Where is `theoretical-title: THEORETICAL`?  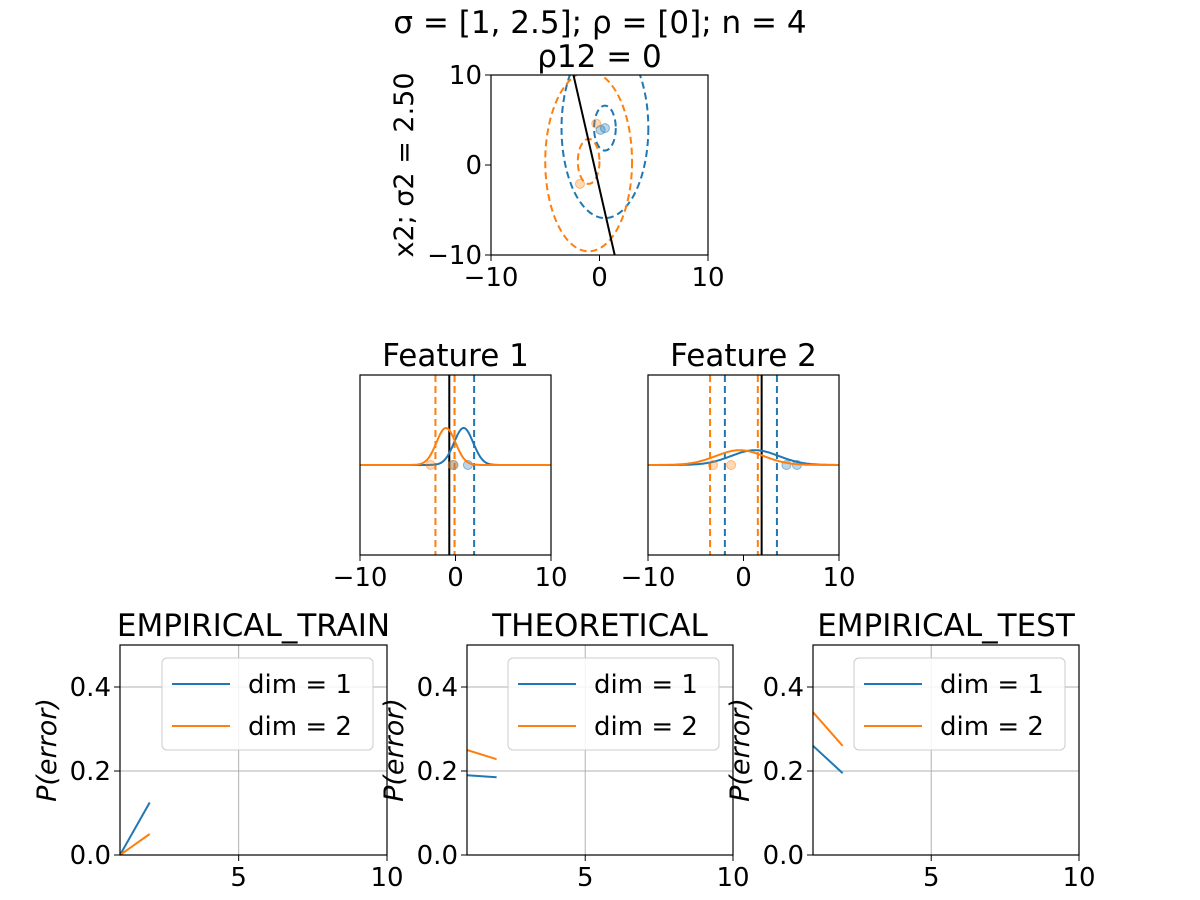
theoretical-title: THEORETICAL is located at coordinates (599, 626).